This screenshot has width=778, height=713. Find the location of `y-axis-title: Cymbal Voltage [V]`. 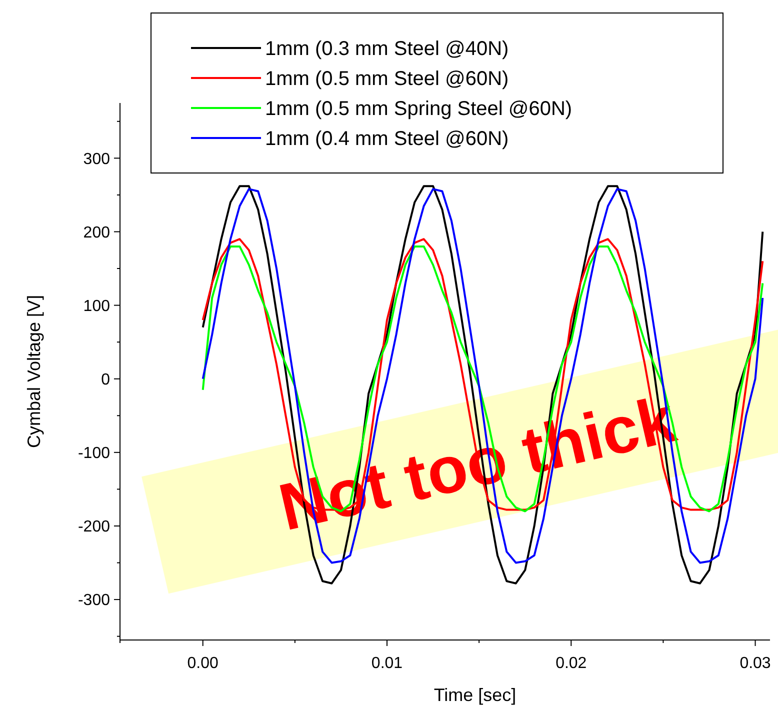

y-axis-title: Cymbal Voltage [V] is located at coordinates (34, 371).